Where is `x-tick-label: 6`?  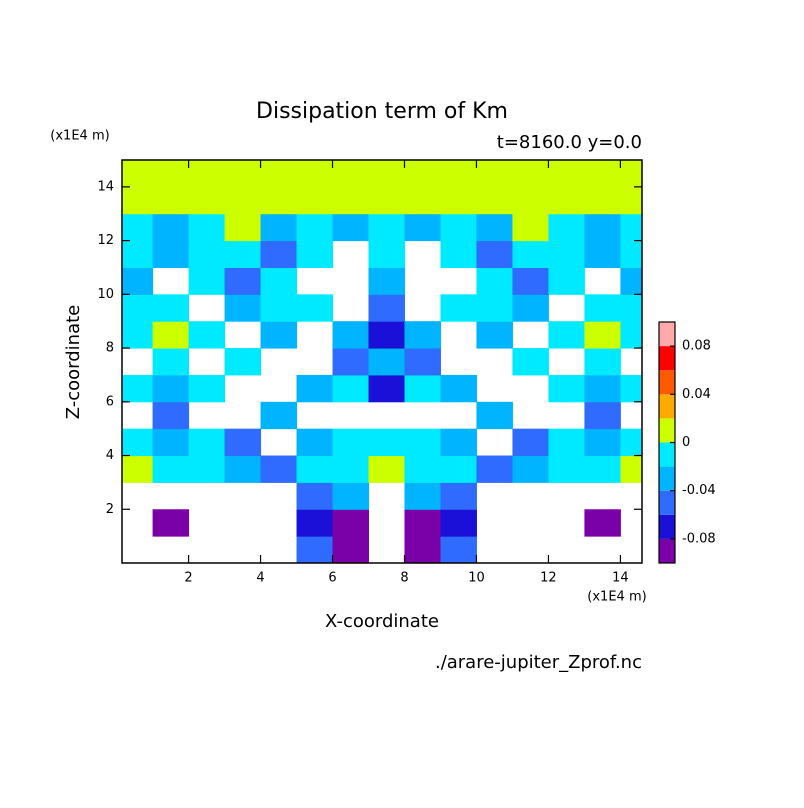 x-tick-label: 6 is located at coordinates (332, 578).